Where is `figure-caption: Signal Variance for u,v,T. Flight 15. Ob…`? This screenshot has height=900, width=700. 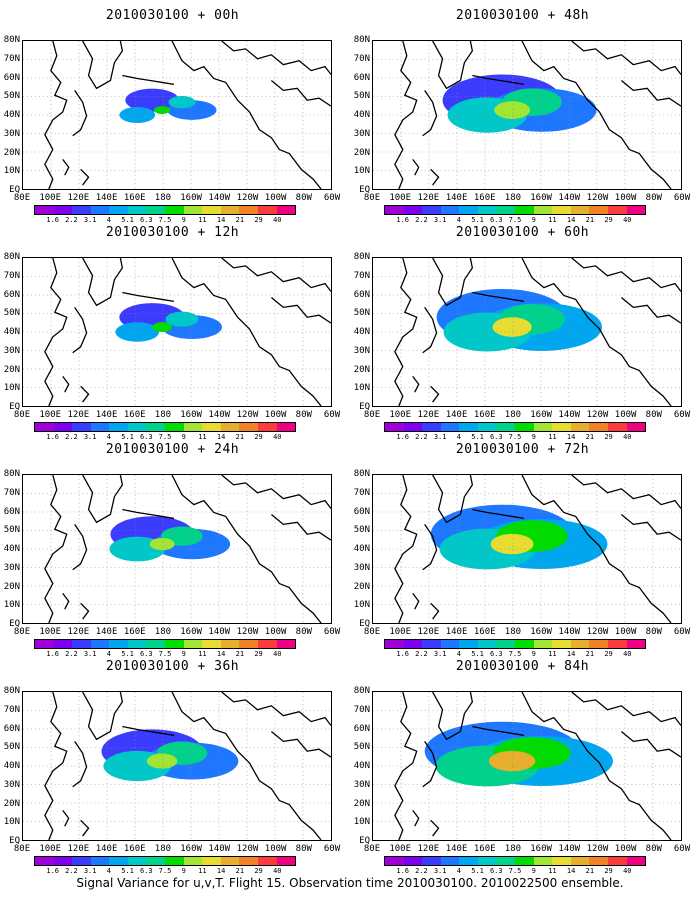 figure-caption: Signal Variance for u,v,T. Flight 15. Ob… is located at coordinates (350, 883).